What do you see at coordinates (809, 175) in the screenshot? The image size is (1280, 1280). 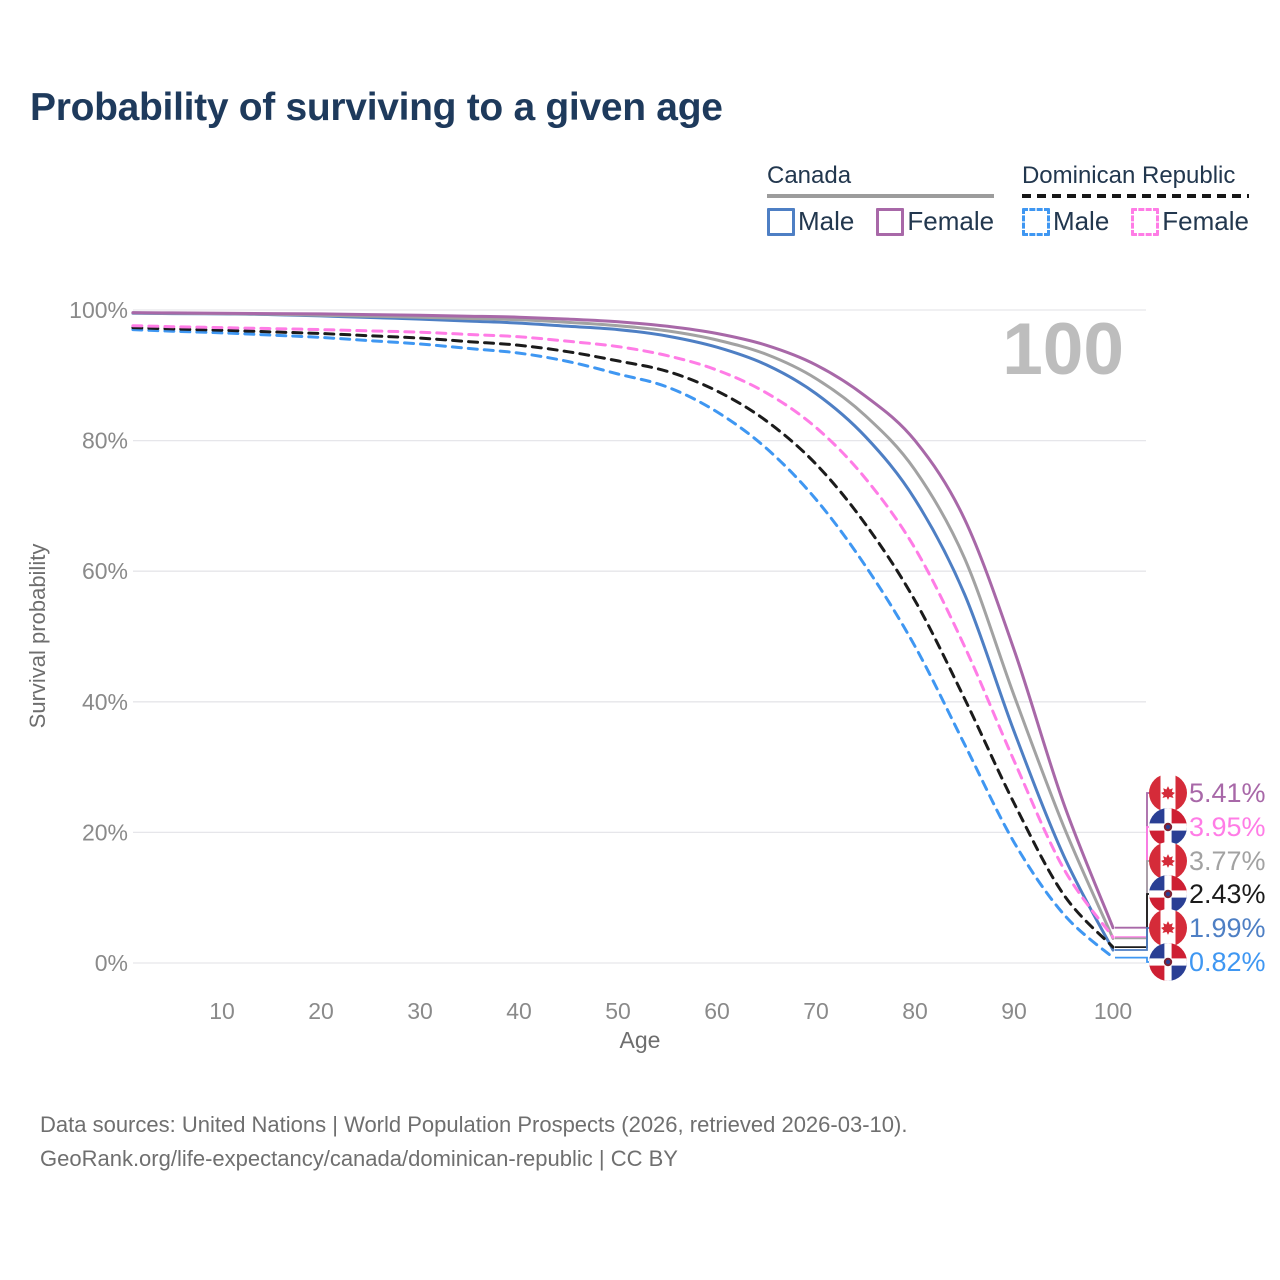 I see `legend-heading-canada: Canada` at bounding box center [809, 175].